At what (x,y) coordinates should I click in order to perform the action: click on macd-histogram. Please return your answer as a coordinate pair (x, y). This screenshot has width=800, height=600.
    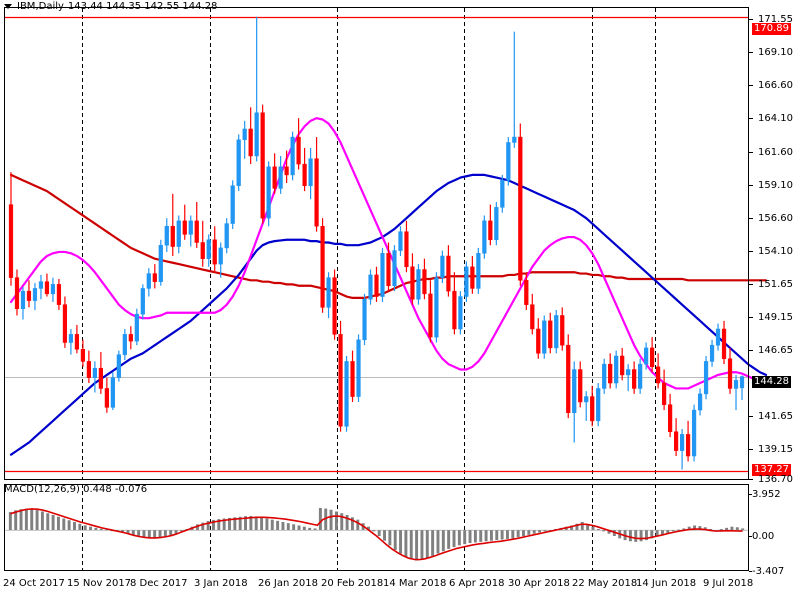
    Looking at the image, I should click on (376, 534).